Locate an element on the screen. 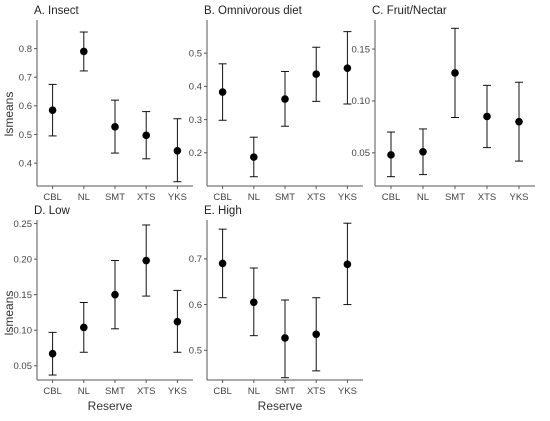  x-axis-label-low: Reserve is located at coordinates (110, 406).